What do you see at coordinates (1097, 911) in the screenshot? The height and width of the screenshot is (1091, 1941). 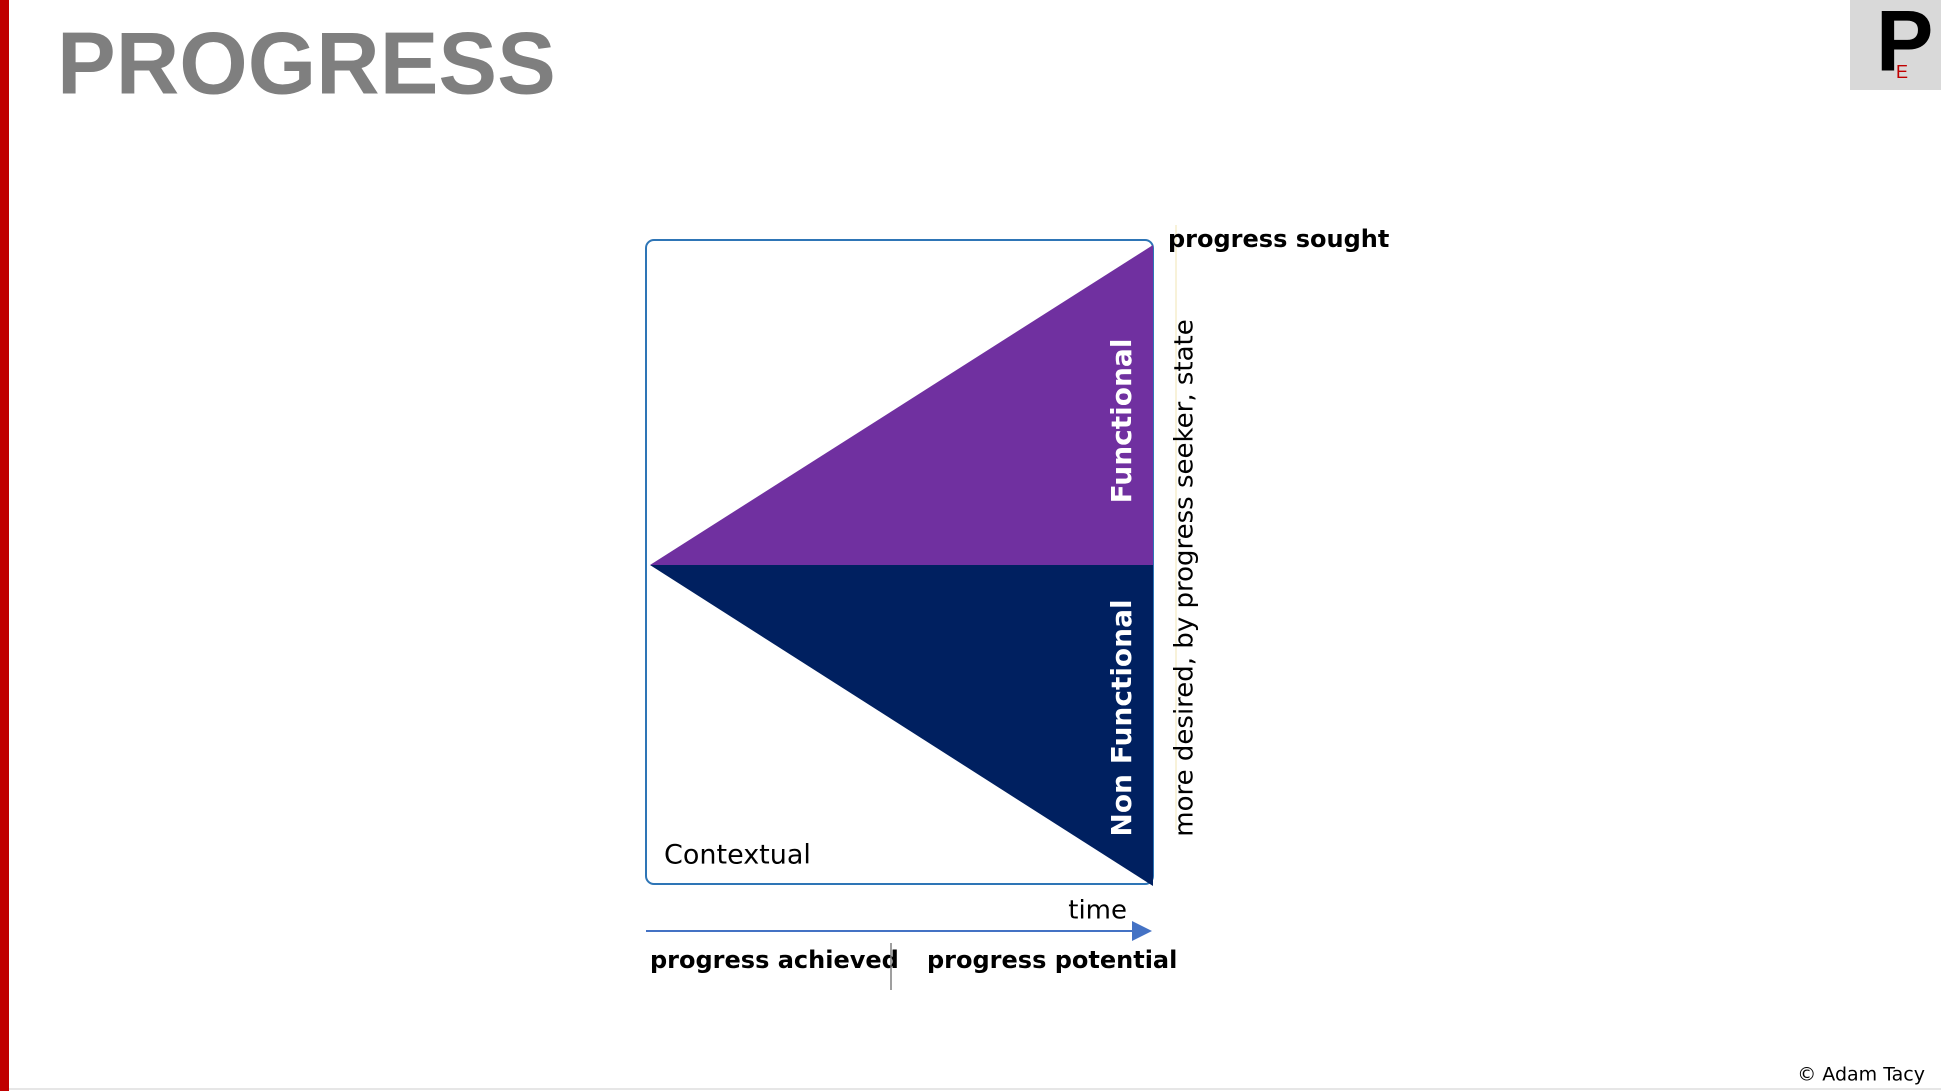 I see `axis-label: time` at bounding box center [1097, 911].